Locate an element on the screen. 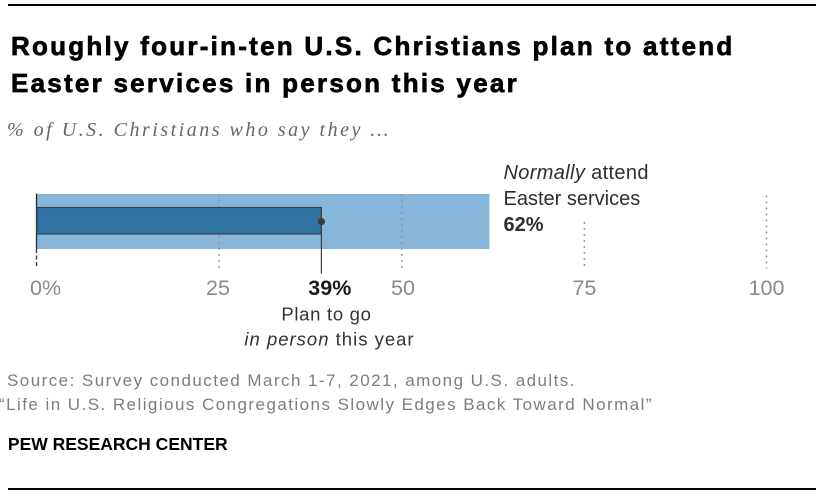 The height and width of the screenshot is (502, 840). svg-text: 62% is located at coordinates (524, 225).